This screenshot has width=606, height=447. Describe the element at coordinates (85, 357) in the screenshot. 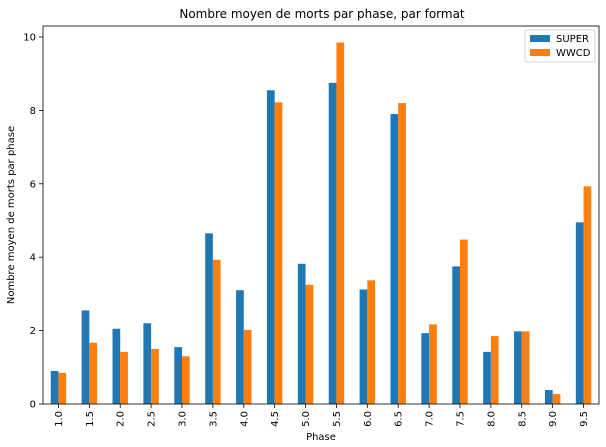

I see `bar-super-1.5` at that location.